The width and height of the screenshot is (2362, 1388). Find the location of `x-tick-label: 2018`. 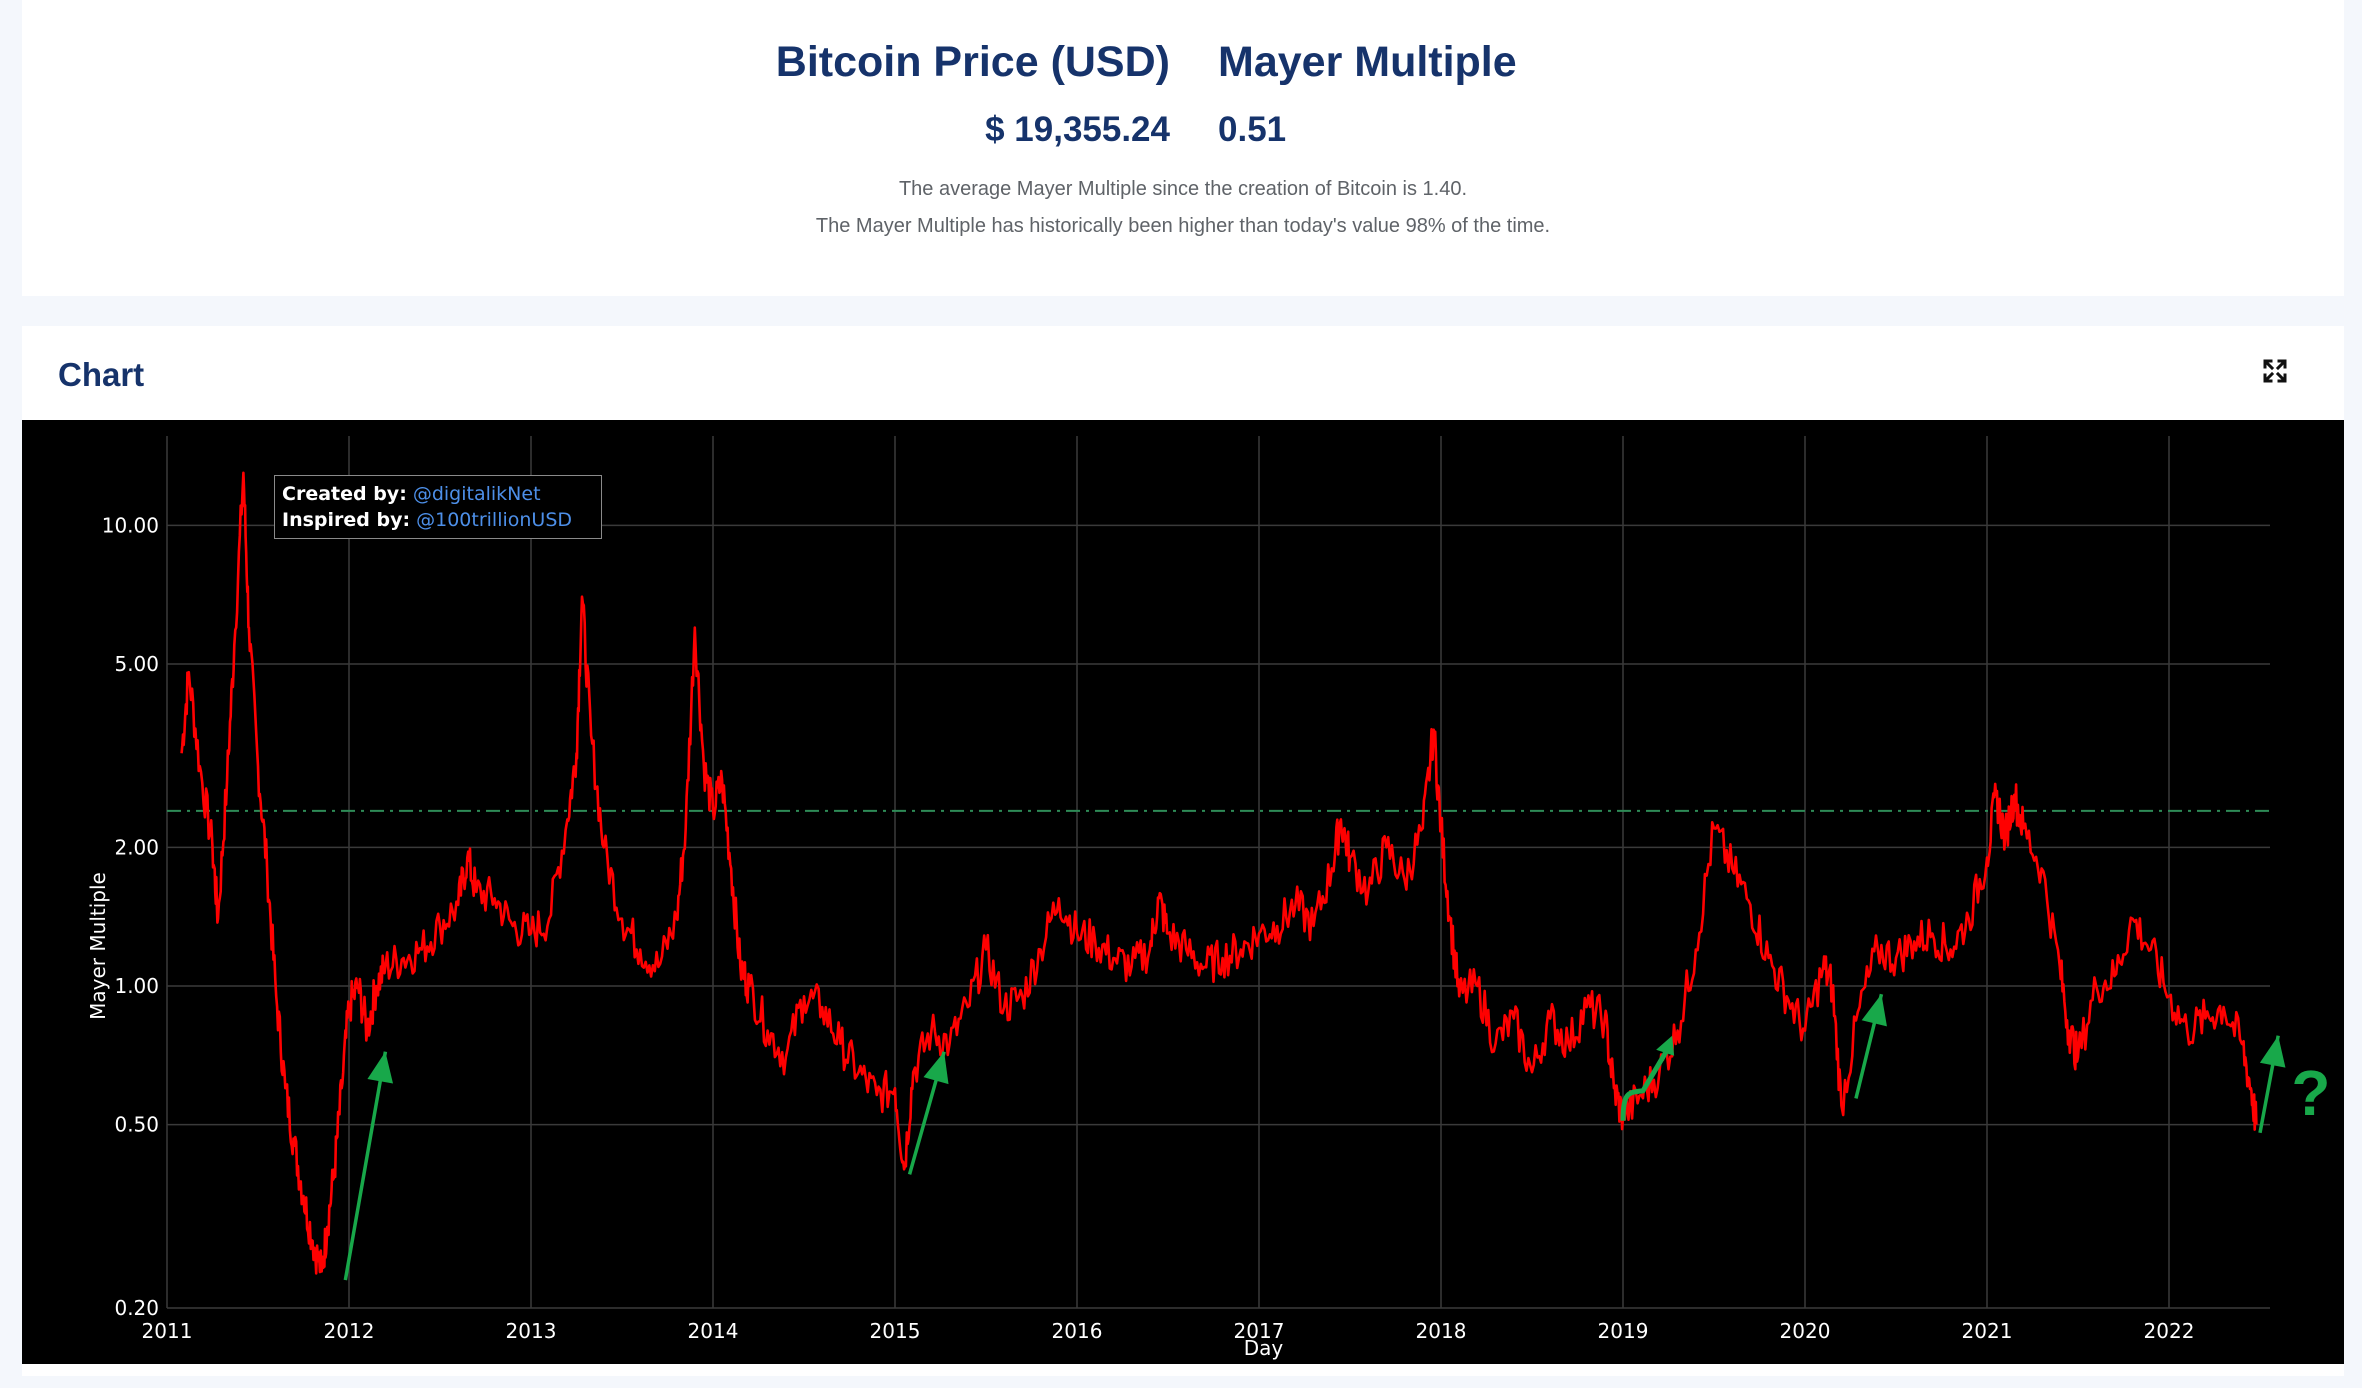

x-tick-label: 2018 is located at coordinates (1441, 1331).